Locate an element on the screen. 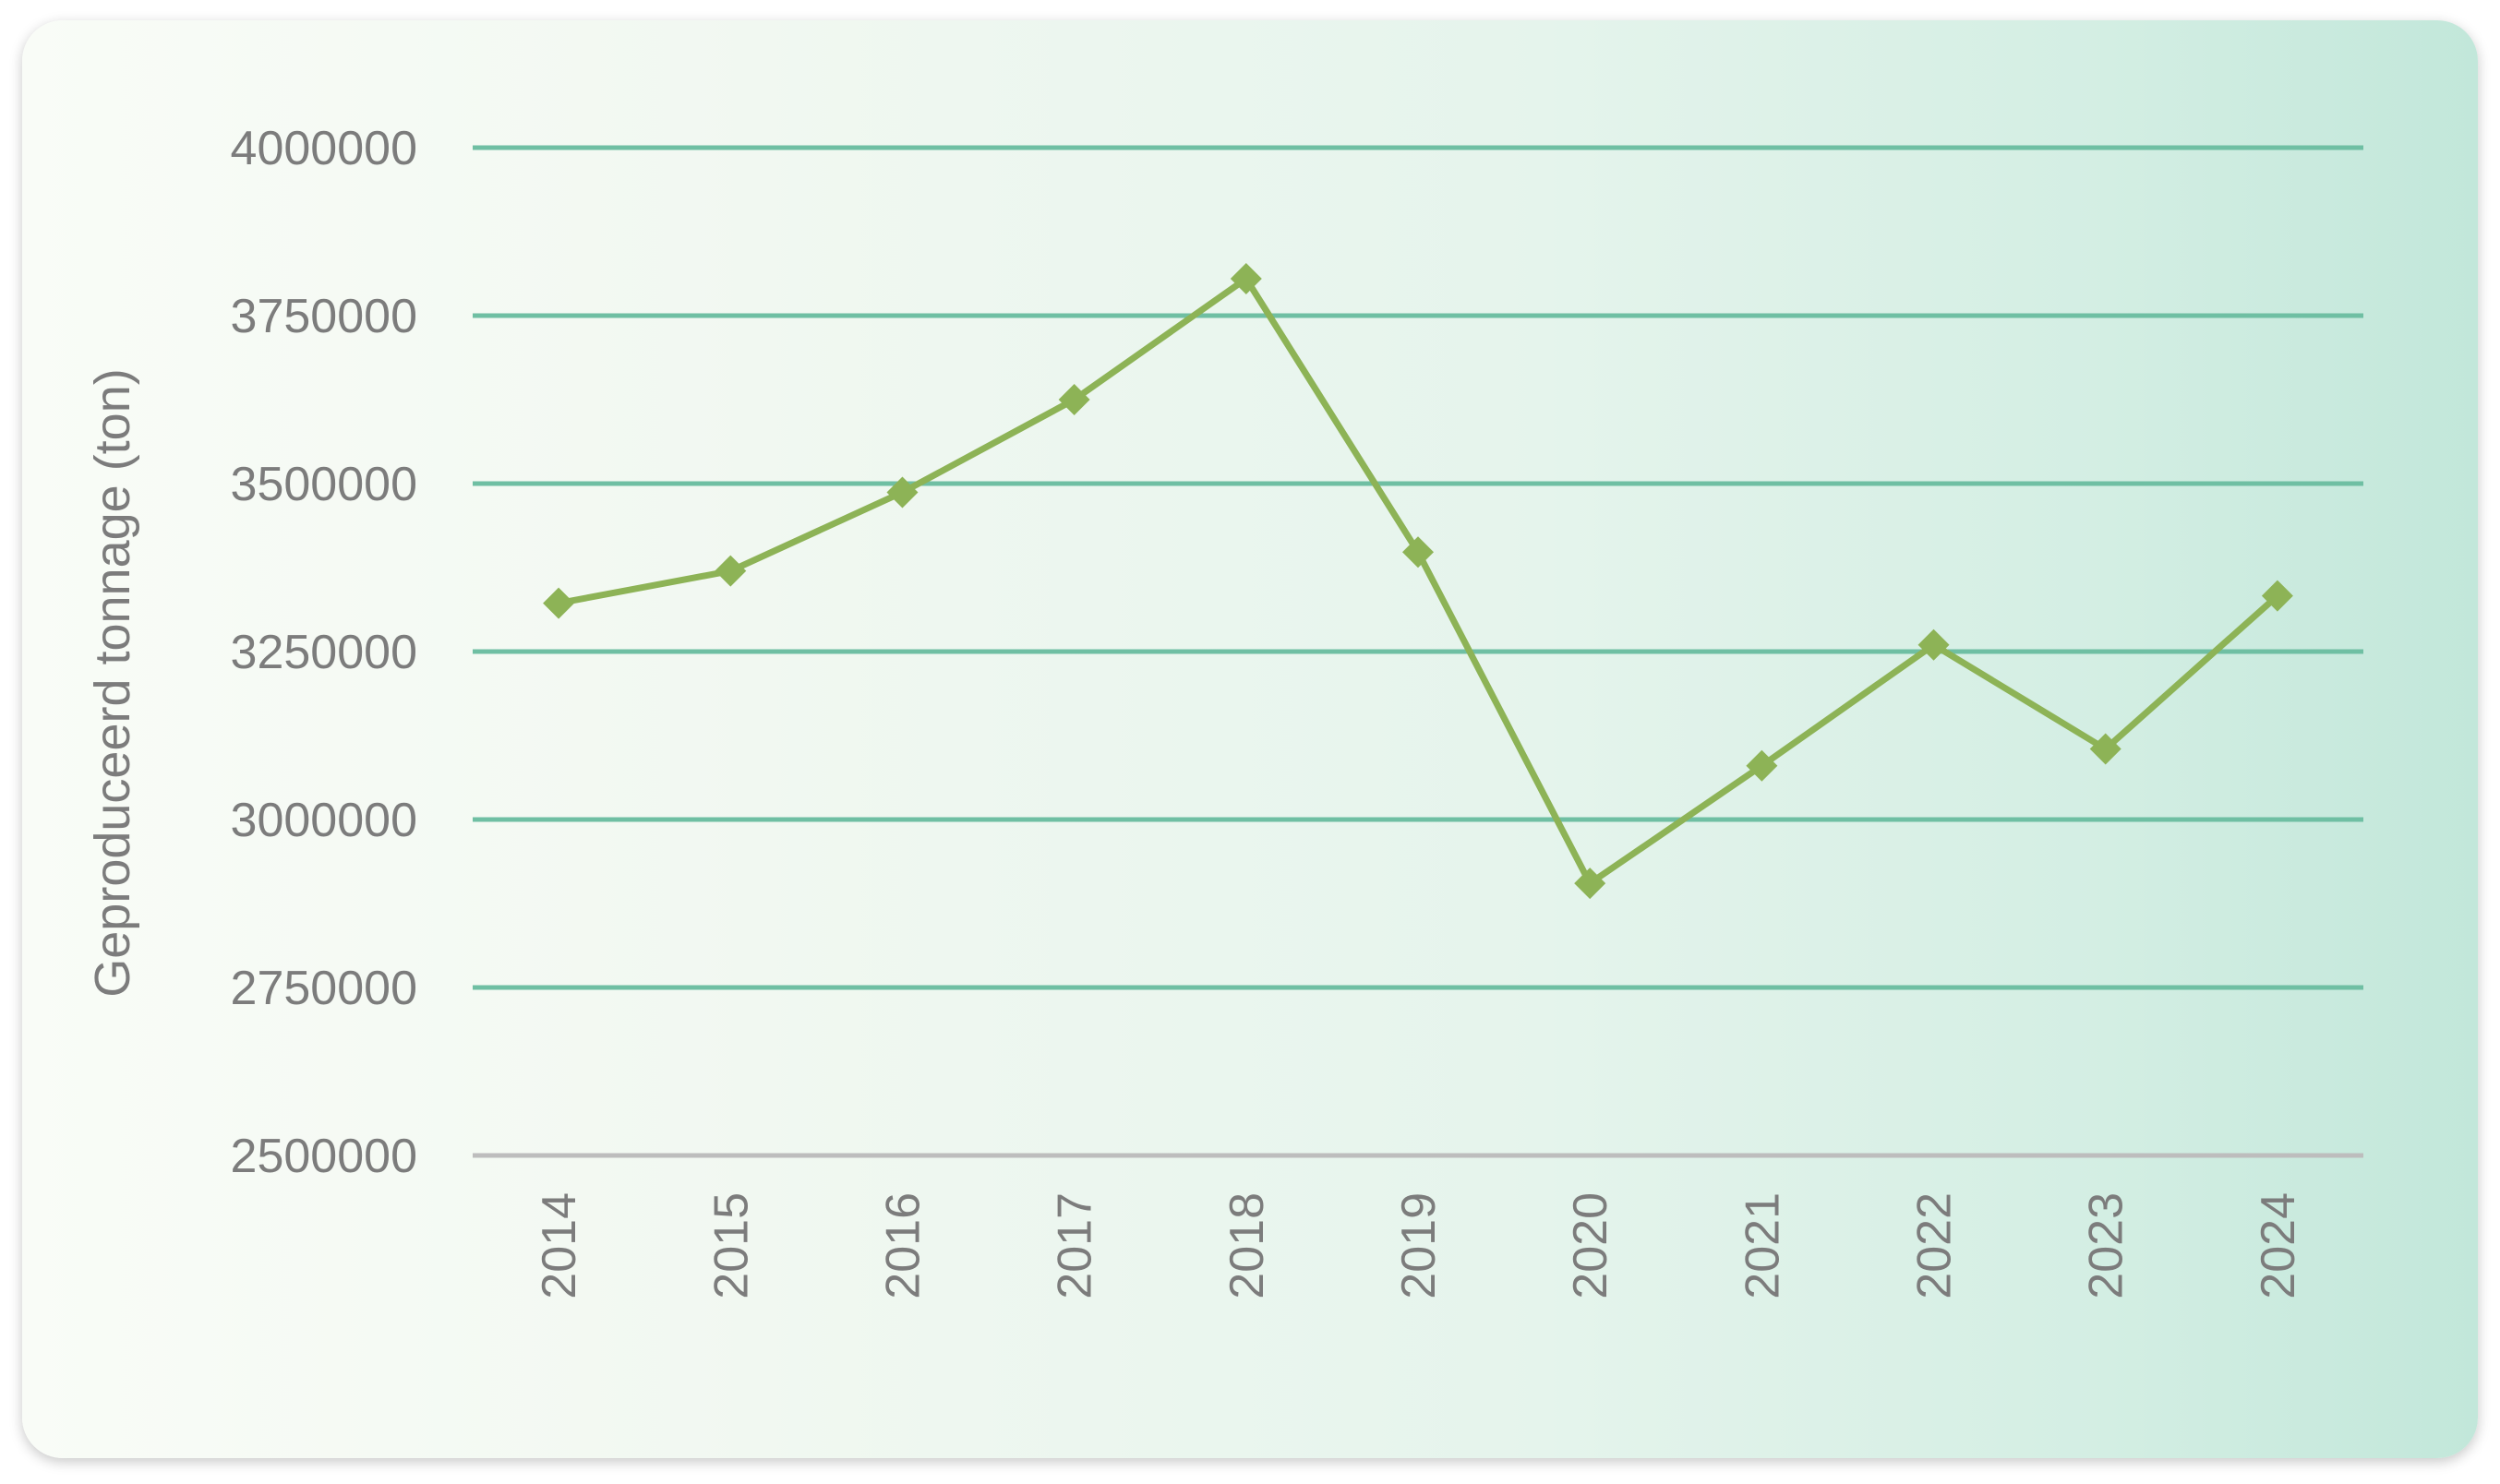  x-tick-label: 2017 is located at coordinates (1075, 1245).